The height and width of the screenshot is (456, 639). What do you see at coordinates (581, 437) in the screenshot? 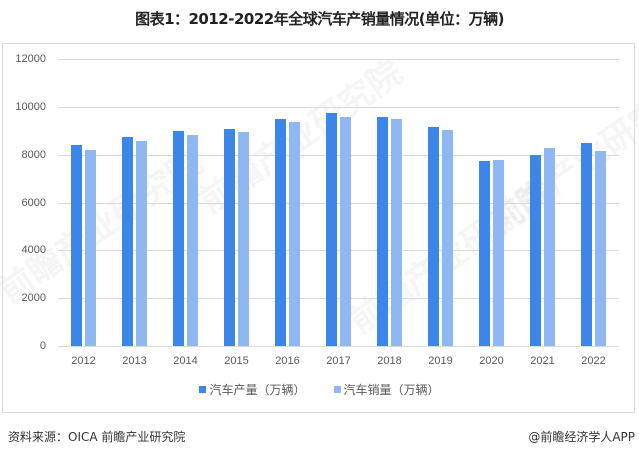
I see `credit-note: @前瞻经济学人APP` at bounding box center [581, 437].